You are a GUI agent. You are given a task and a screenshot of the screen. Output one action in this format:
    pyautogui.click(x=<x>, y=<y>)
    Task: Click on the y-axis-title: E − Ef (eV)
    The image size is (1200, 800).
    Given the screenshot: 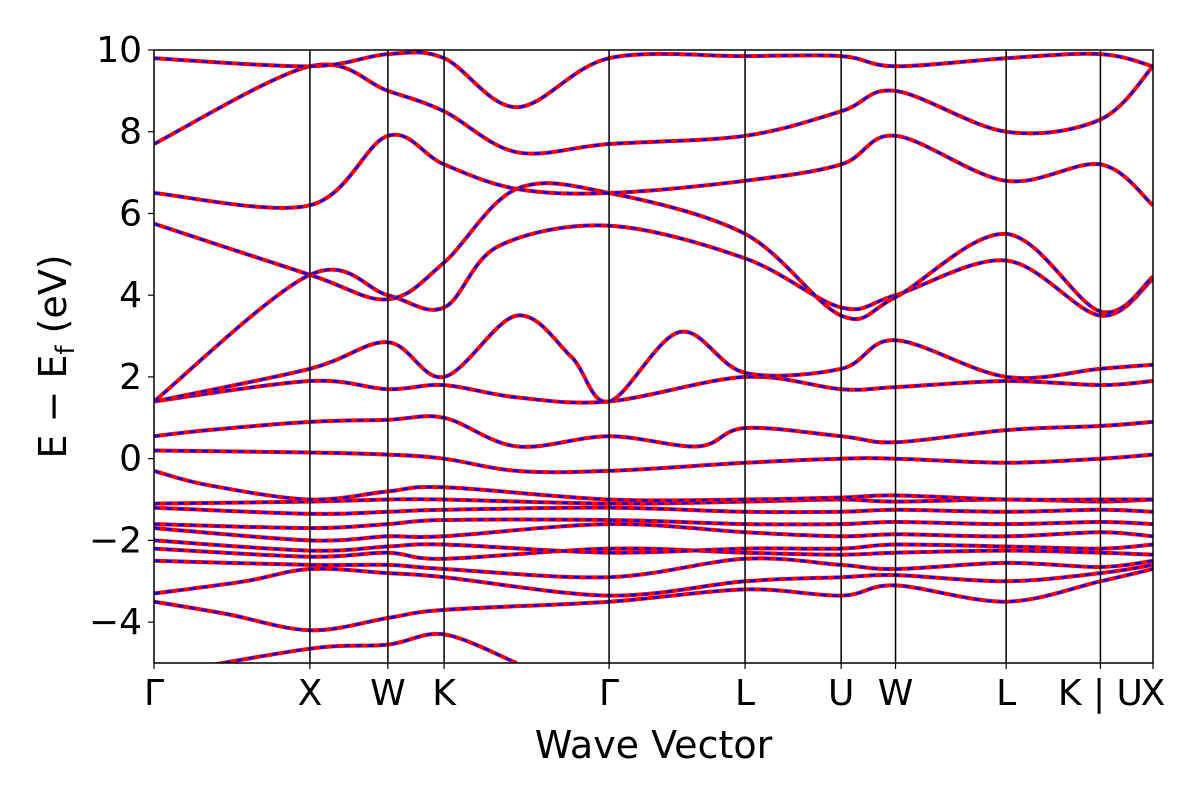 What is the action you would take?
    pyautogui.click(x=56, y=356)
    